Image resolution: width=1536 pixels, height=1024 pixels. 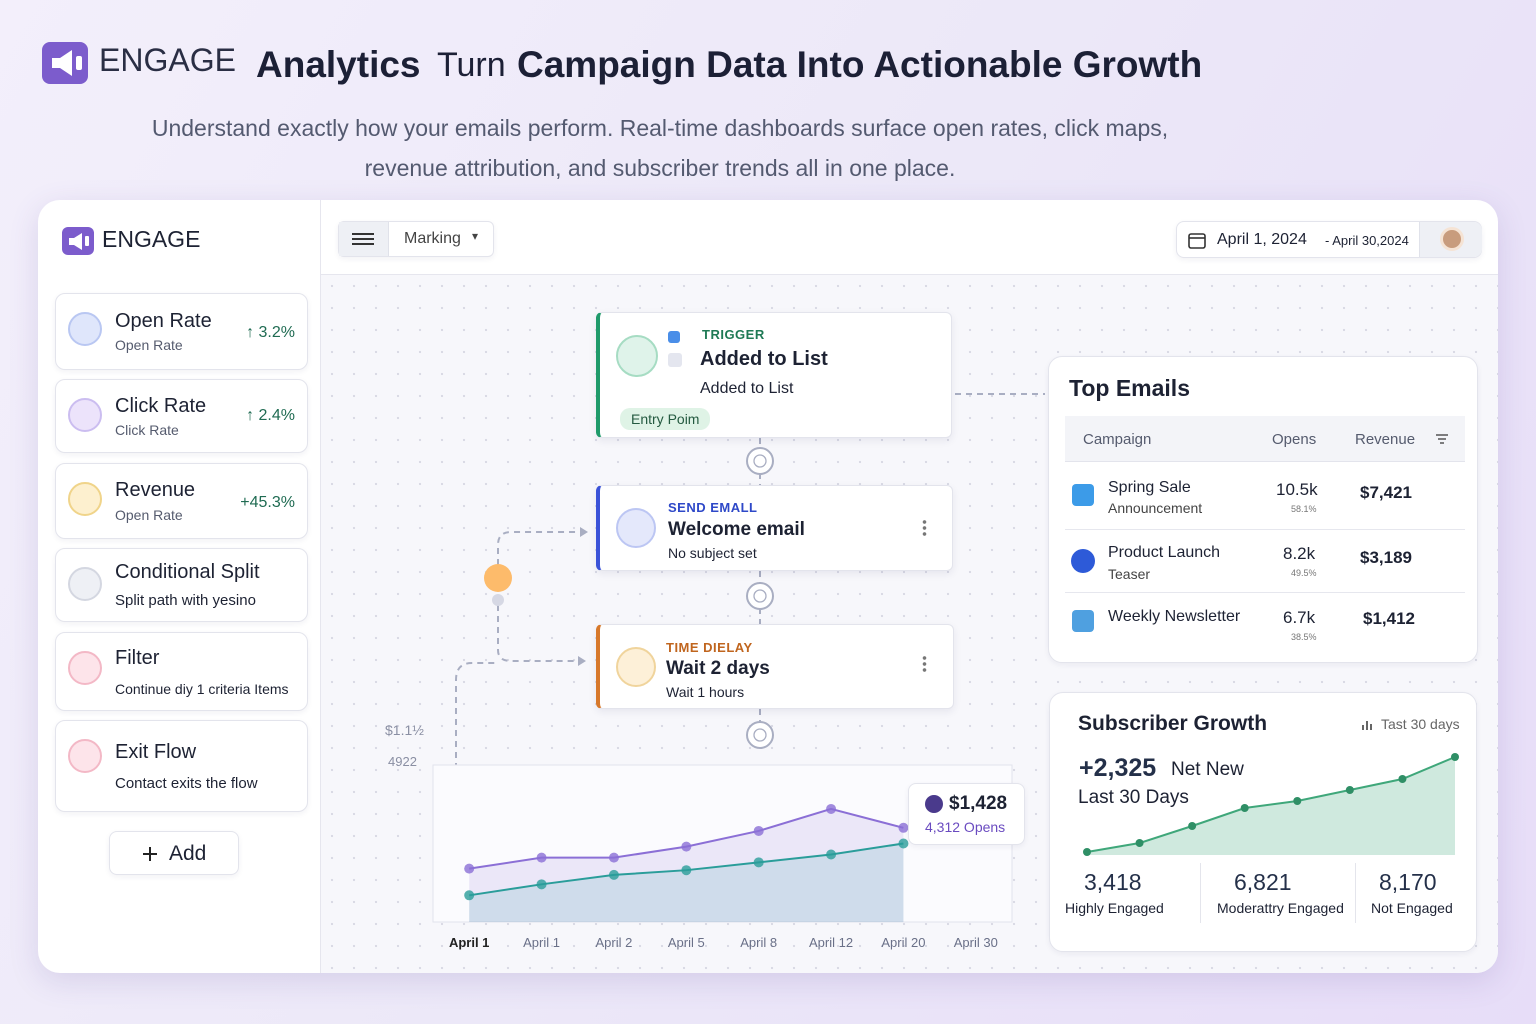 What do you see at coordinates (1129, 388) in the screenshot?
I see `panel-title: Top Emails` at bounding box center [1129, 388].